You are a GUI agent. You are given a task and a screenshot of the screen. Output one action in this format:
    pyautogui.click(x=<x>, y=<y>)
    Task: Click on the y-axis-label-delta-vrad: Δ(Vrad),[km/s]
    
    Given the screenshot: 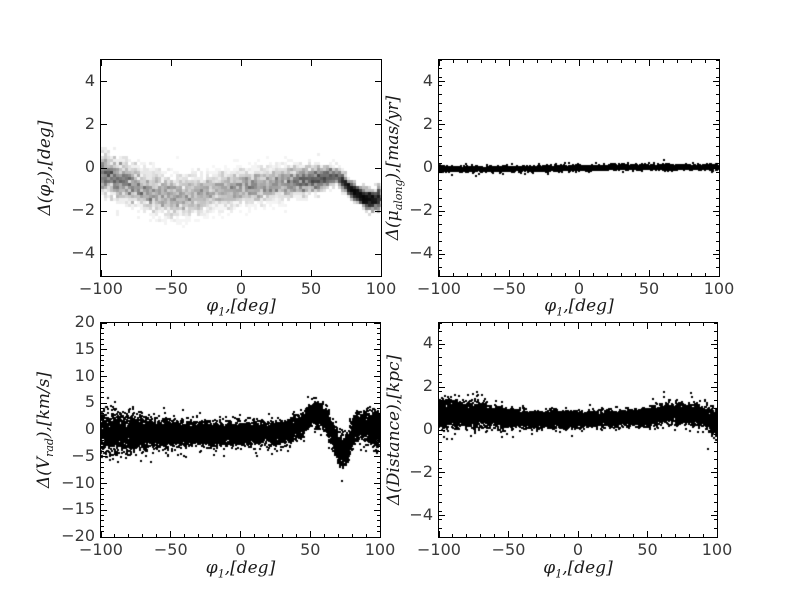 What is the action you would take?
    pyautogui.click(x=45, y=430)
    